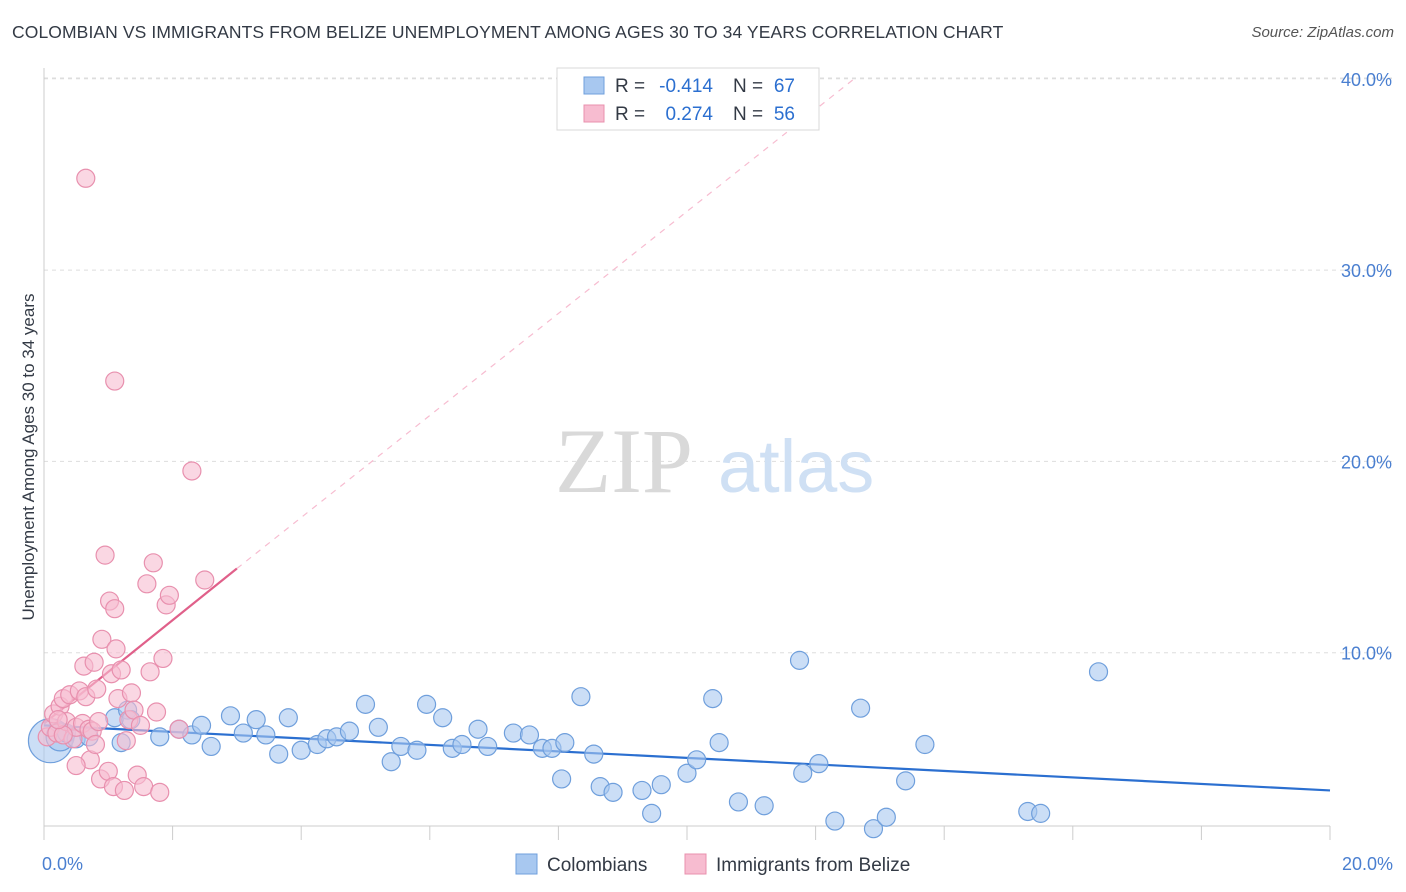 The width and height of the screenshot is (1406, 892). What do you see at coordinates (784, 86) in the screenshot?
I see `legend-n-value-1: 67` at bounding box center [784, 86].